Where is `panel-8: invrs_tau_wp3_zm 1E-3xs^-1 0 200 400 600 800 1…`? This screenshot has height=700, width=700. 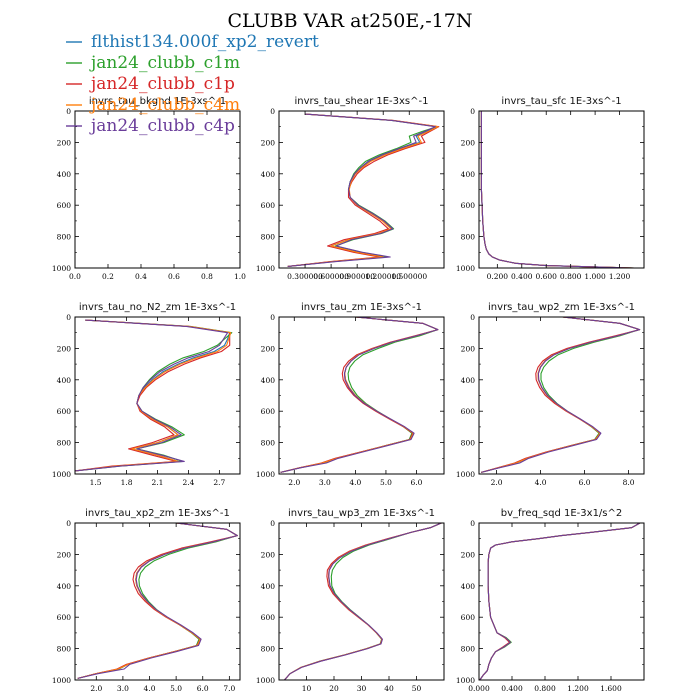 panel-8: invrs_tau_wp3_zm 1E-3xs^-1 0 200 400 600 800 1… is located at coordinates (350, 600).